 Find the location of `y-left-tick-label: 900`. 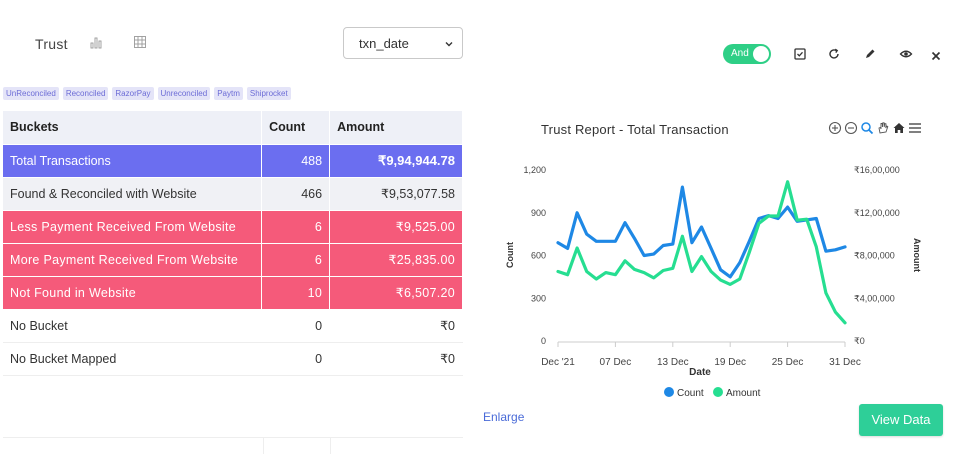

y-left-tick-label: 900 is located at coordinates (538, 213).